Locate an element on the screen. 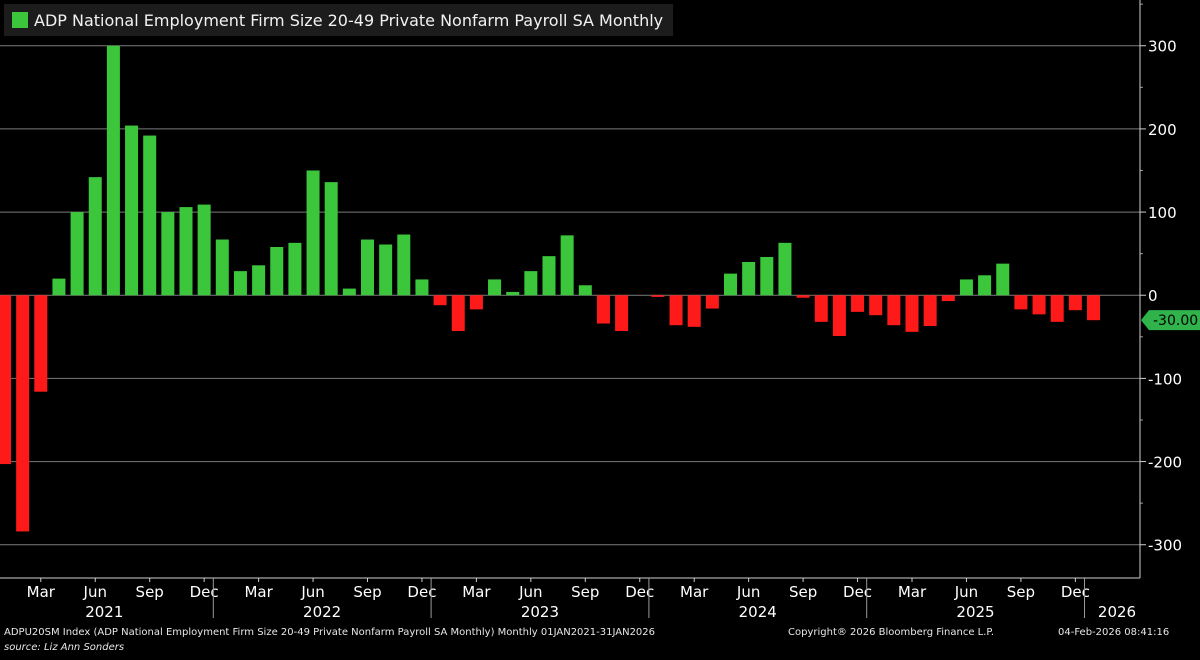 Image resolution: width=1200 pixels, height=660 pixels. bar-sep-2024 is located at coordinates (803, 296).